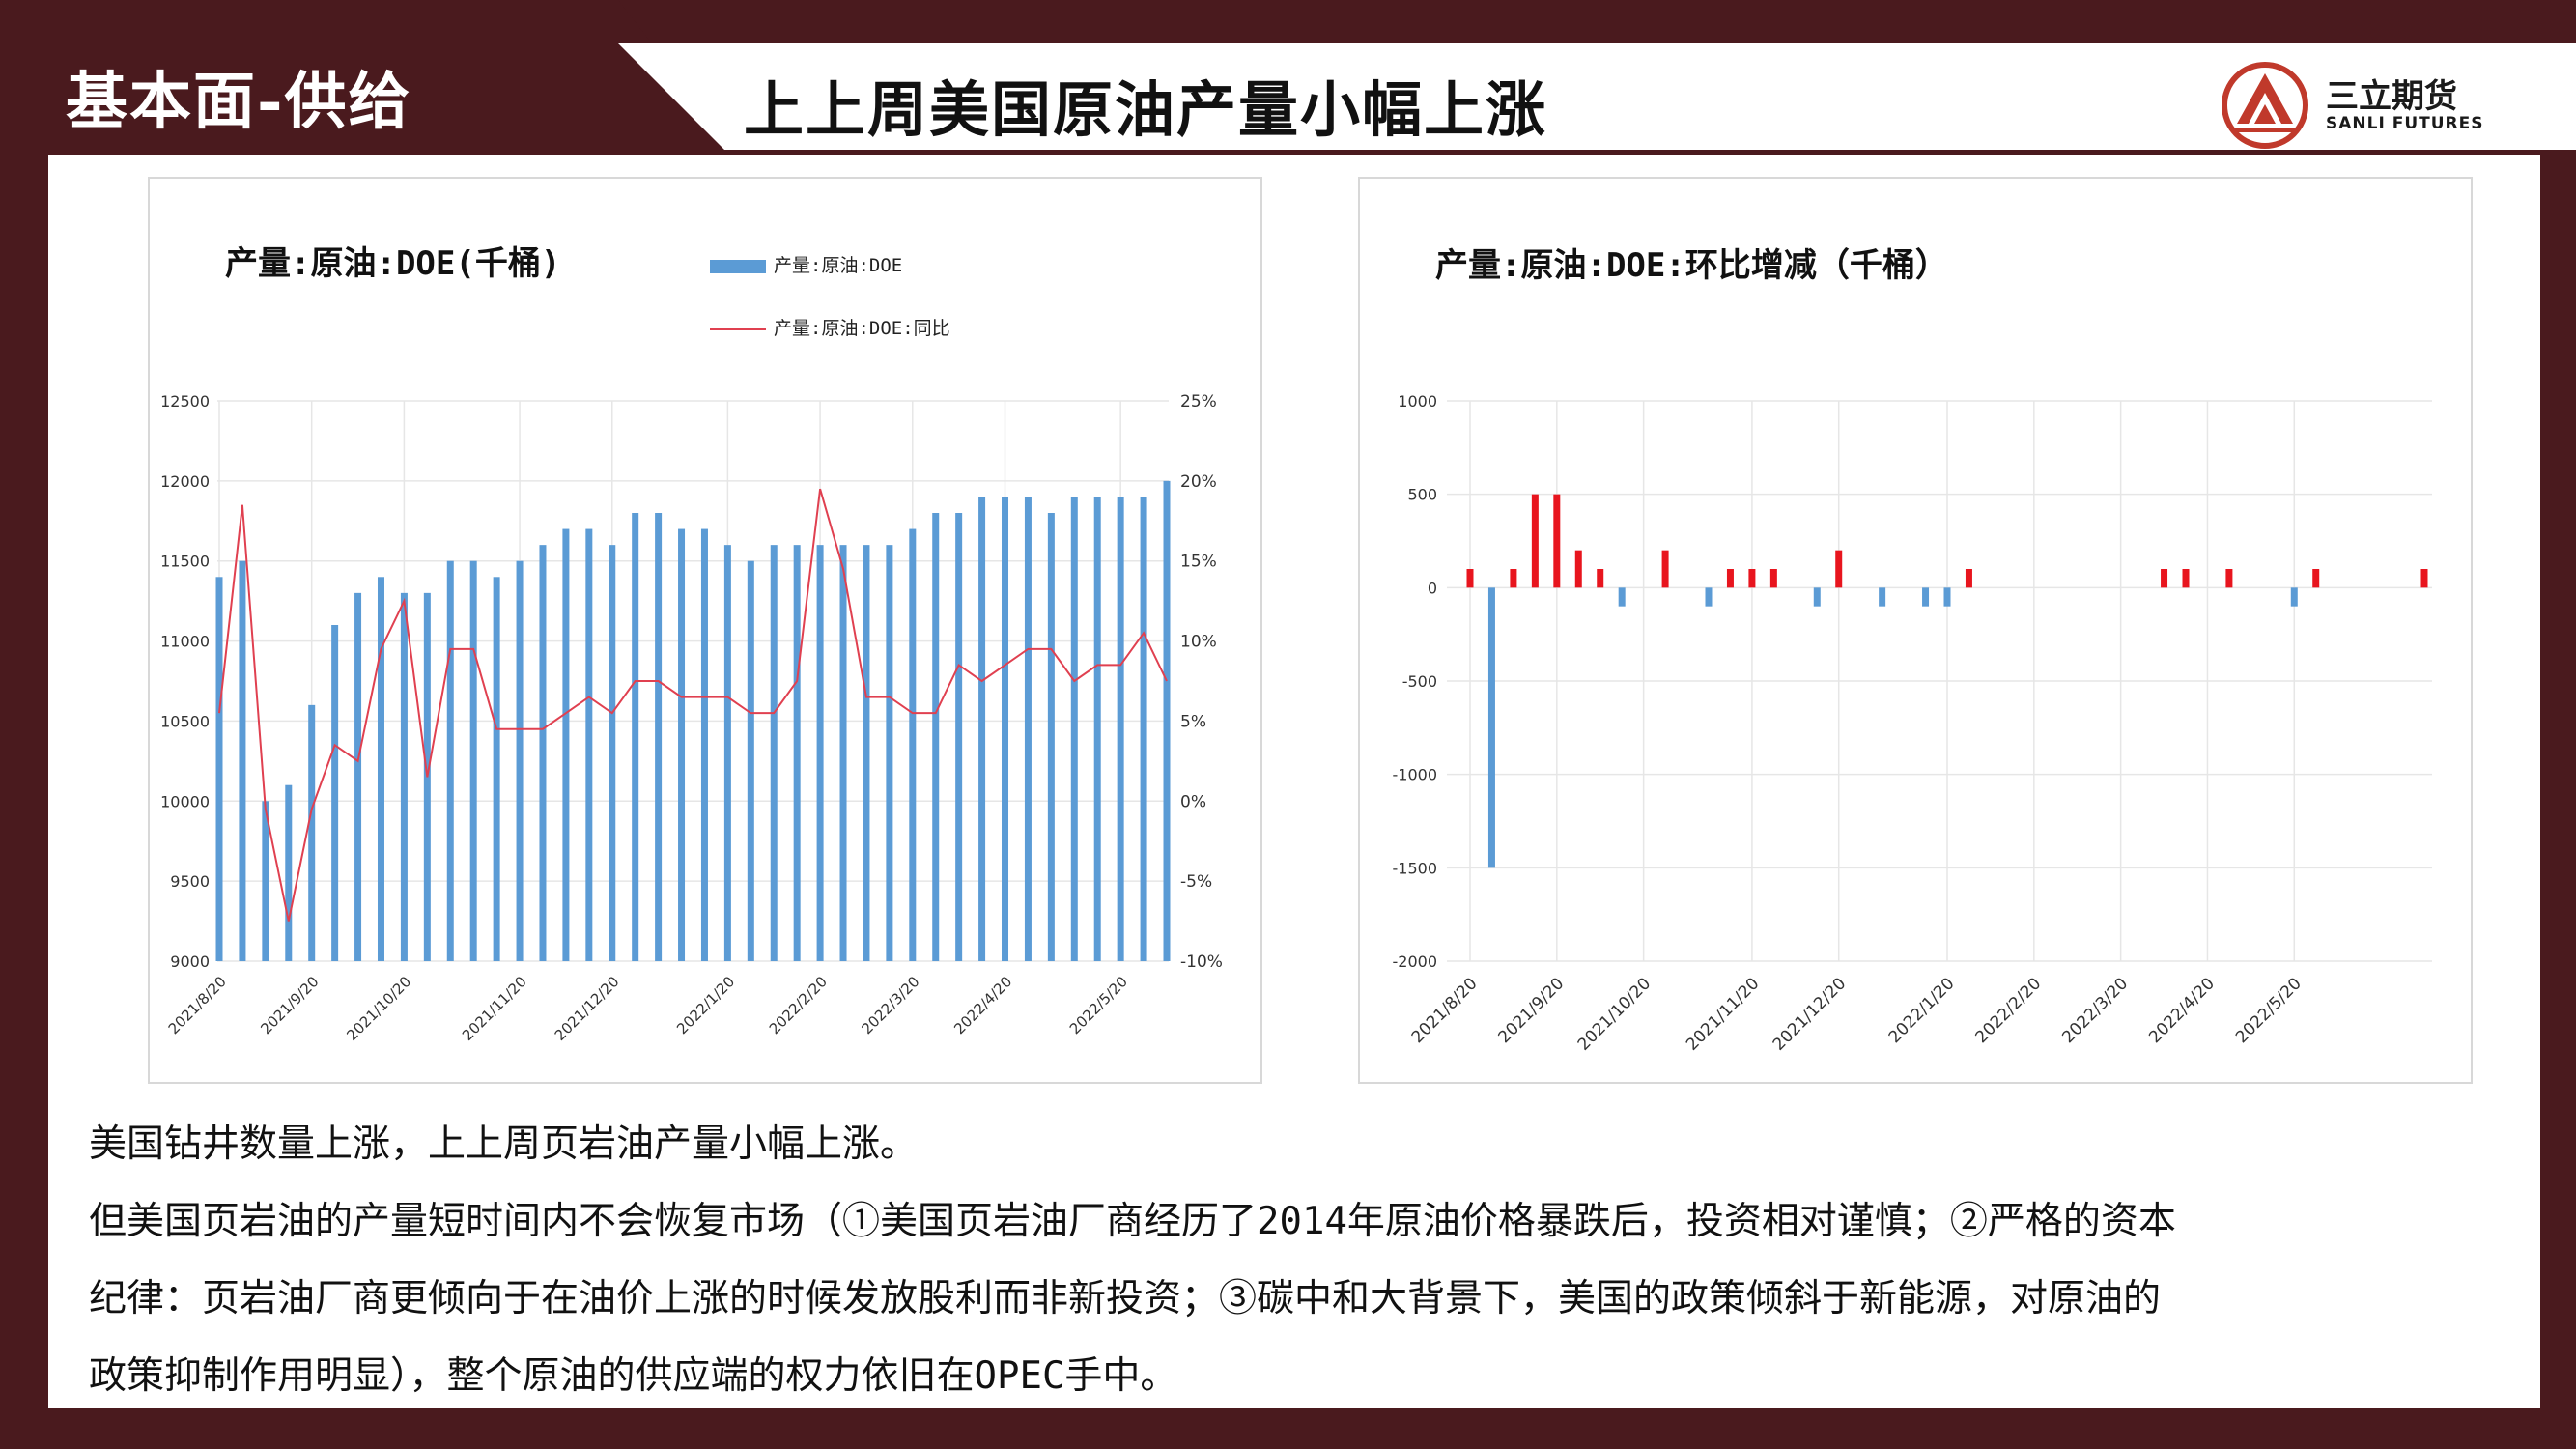 The width and height of the screenshot is (2576, 1449). Describe the element at coordinates (1196, 882) in the screenshot. I see `y2-tick-label: -5%` at that location.